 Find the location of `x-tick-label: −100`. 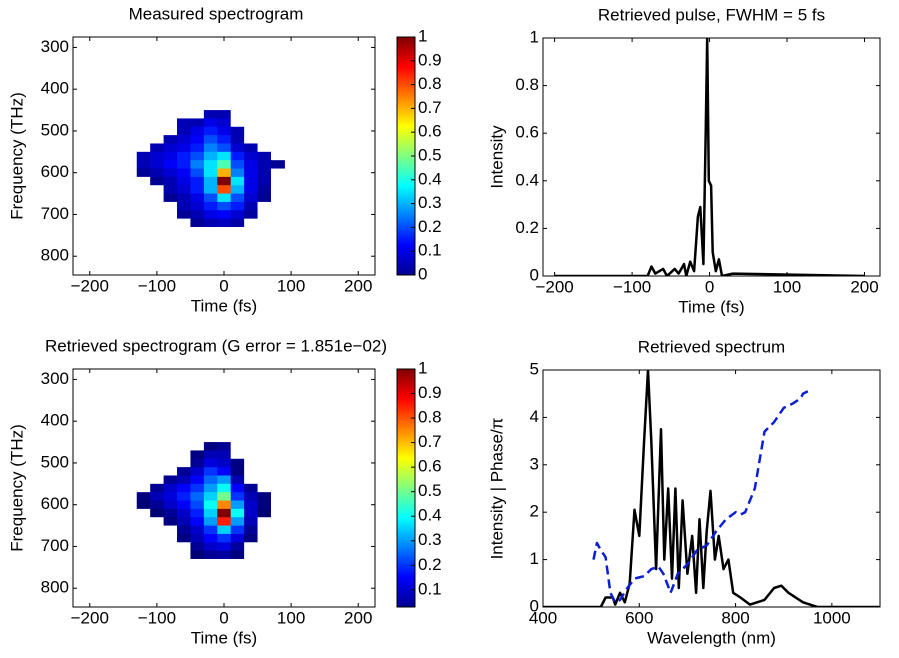

x-tick-label: −100 is located at coordinates (157, 617).